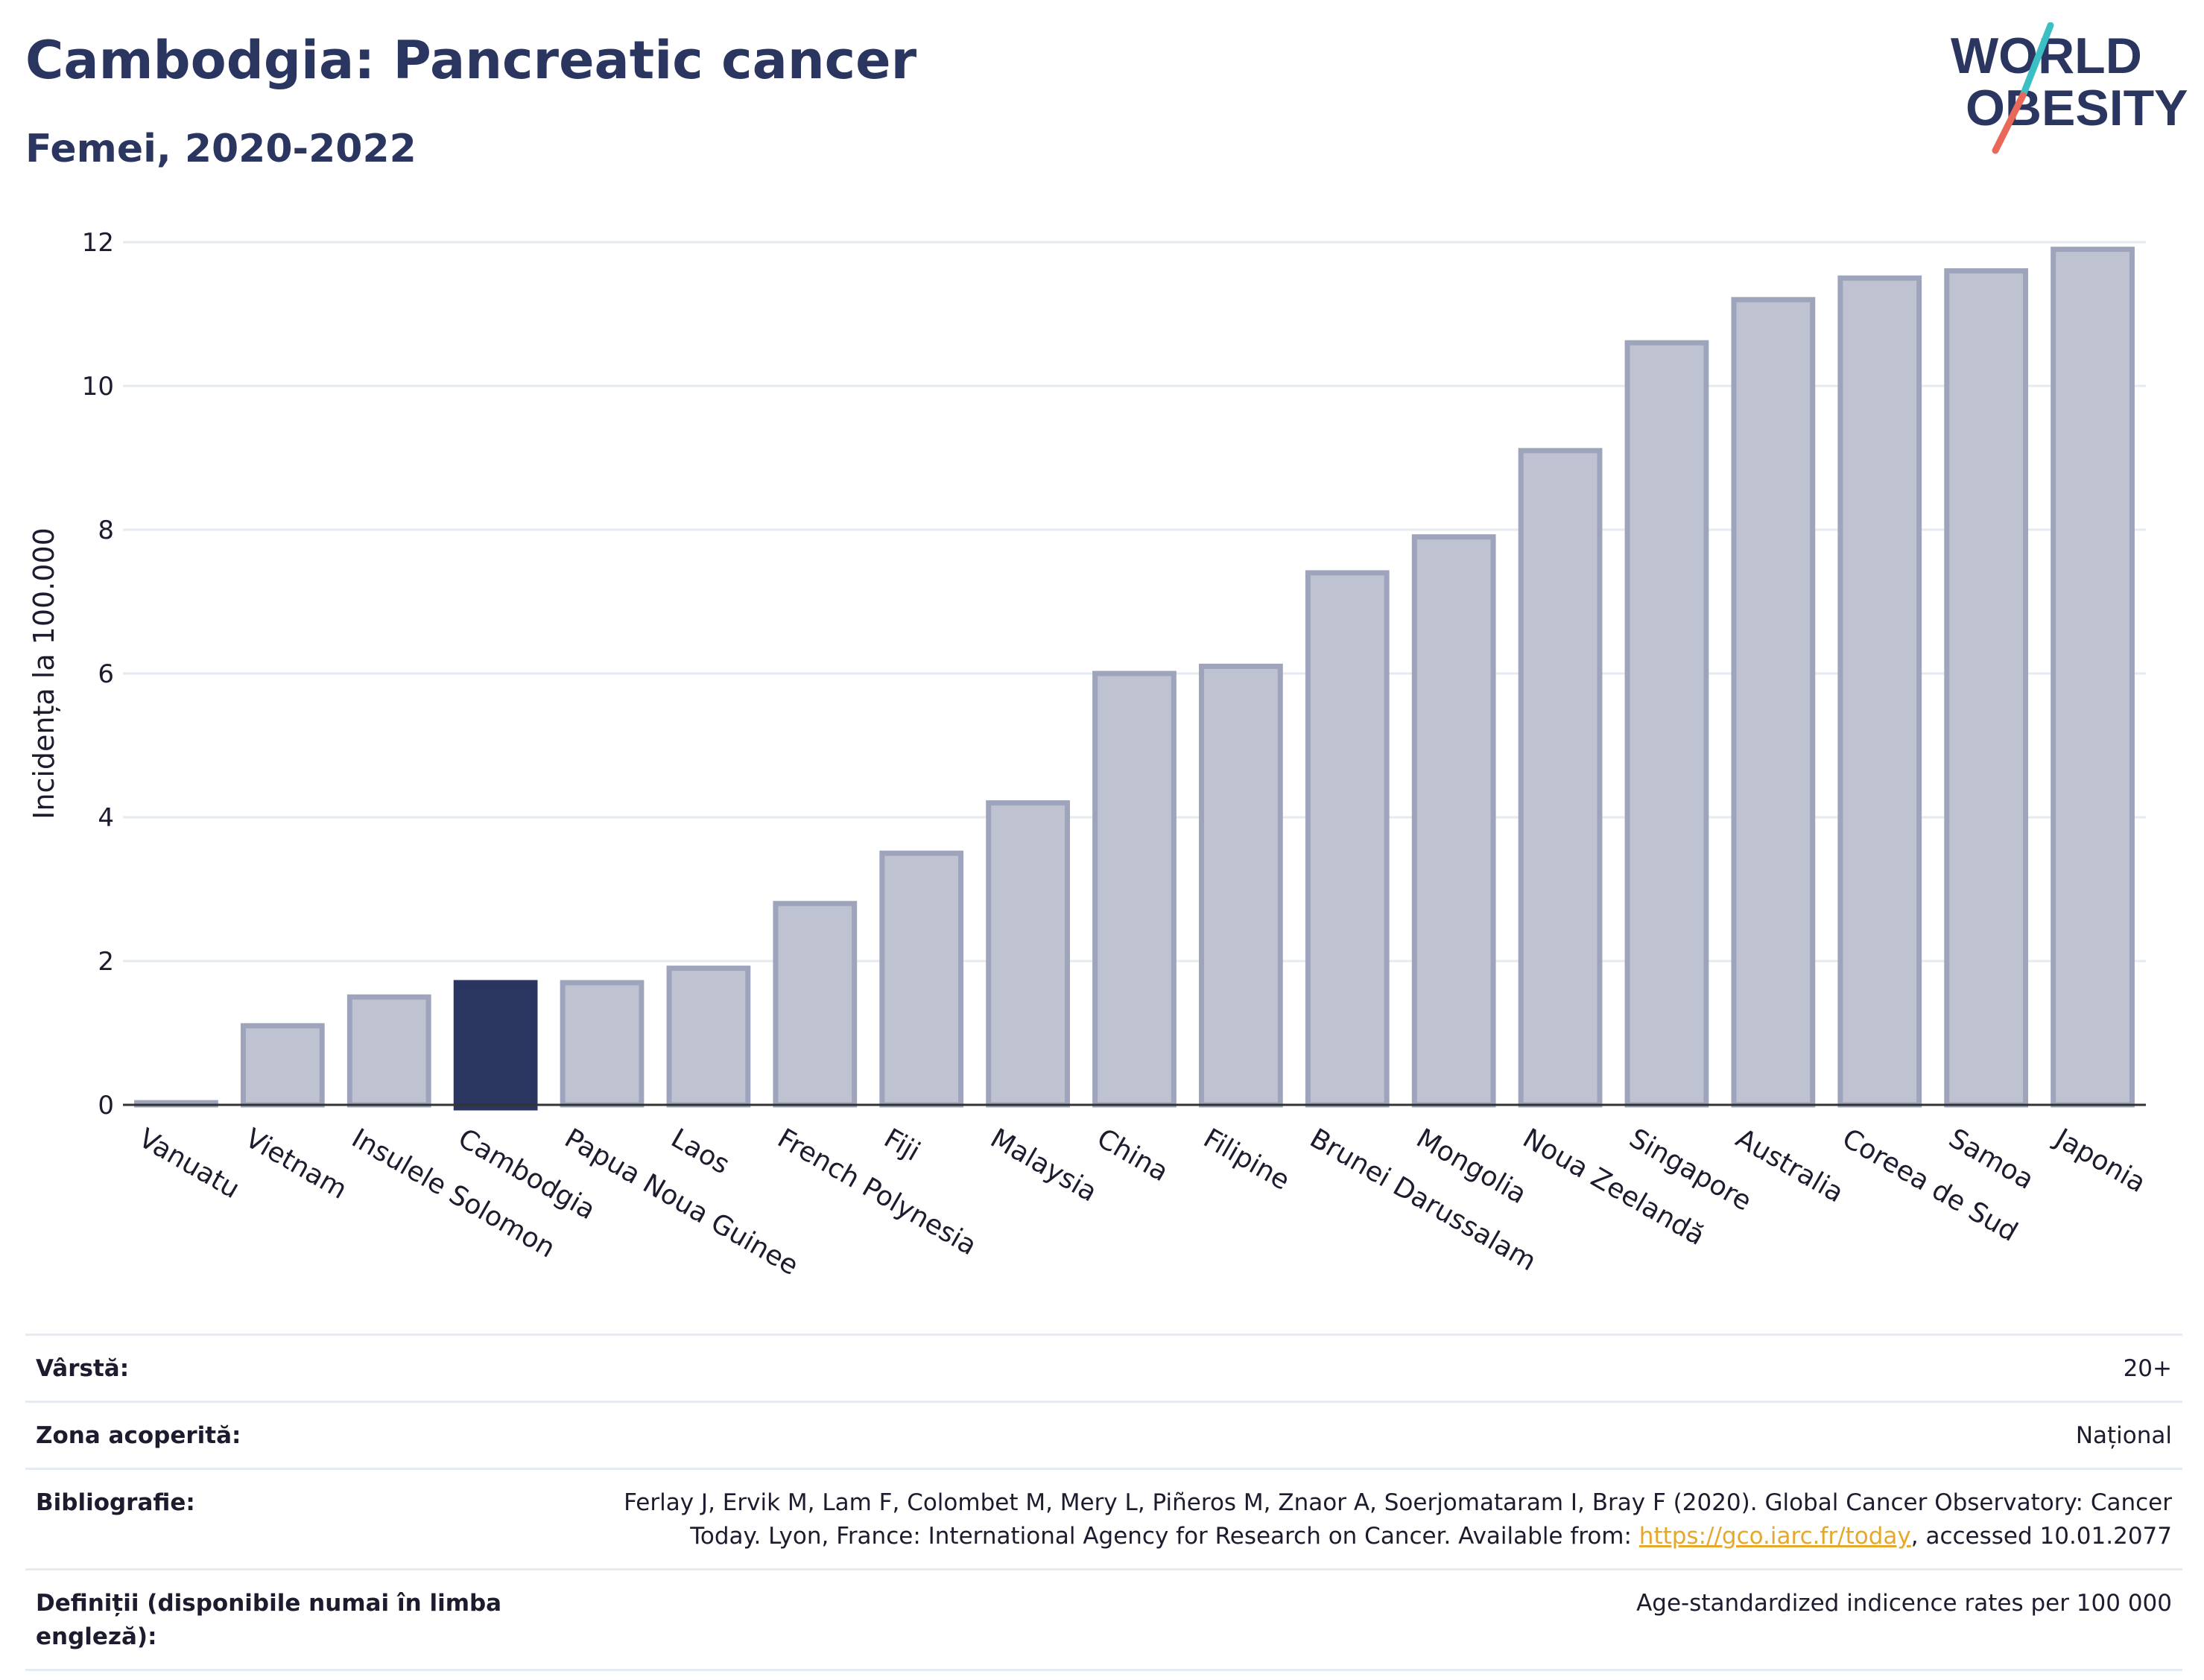 The image size is (2204, 1680). Describe the element at coordinates (901, 1145) in the screenshot. I see `x-tick-label: Fiji` at that location.